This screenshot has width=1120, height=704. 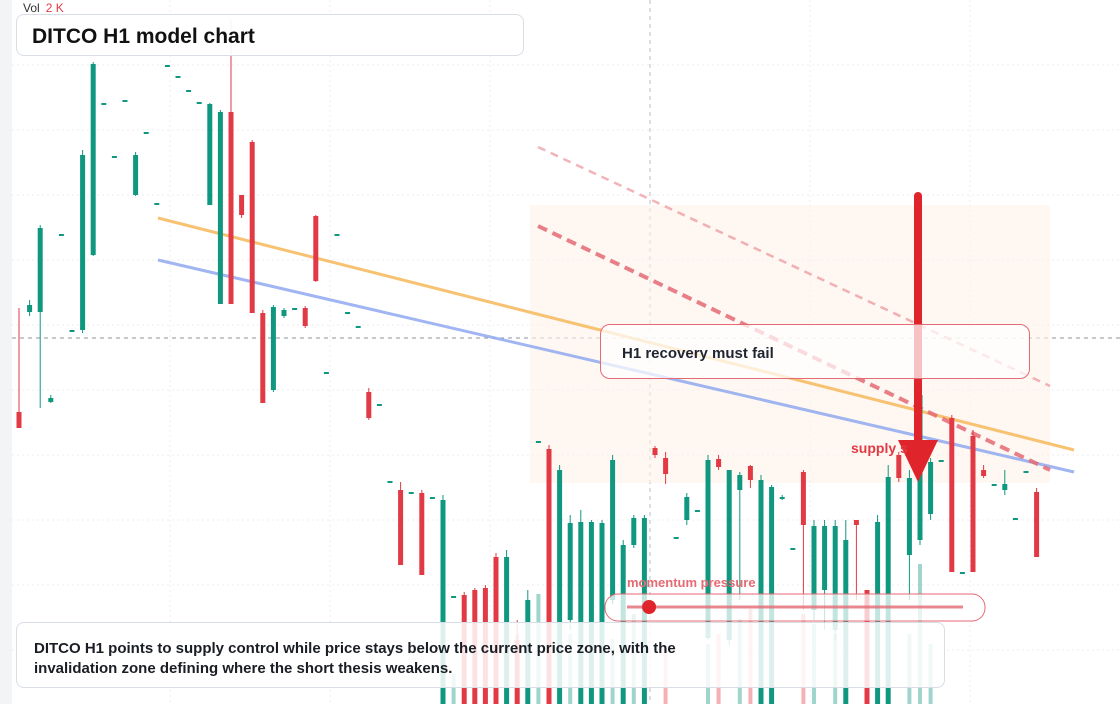 I want to click on volume-readout: Vol 2 K, so click(x=43, y=8).